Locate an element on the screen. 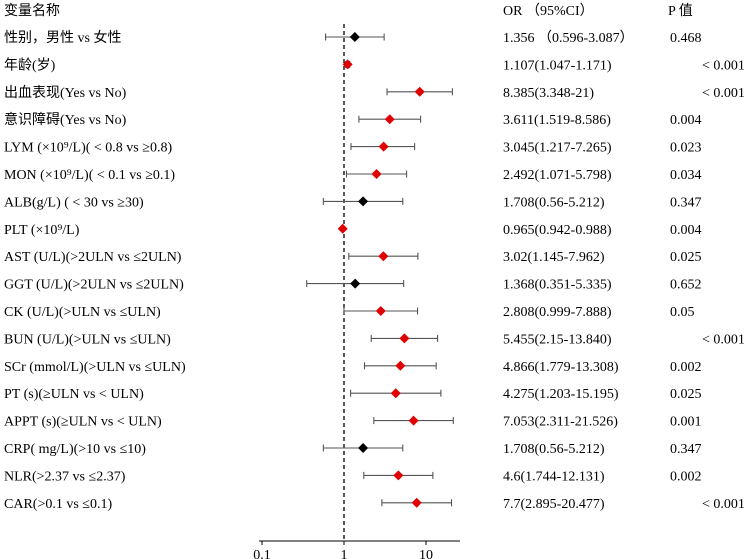  row-label: MON (×10⁹/L)( < 0.1 vs ≥0.1) is located at coordinates (89, 175).